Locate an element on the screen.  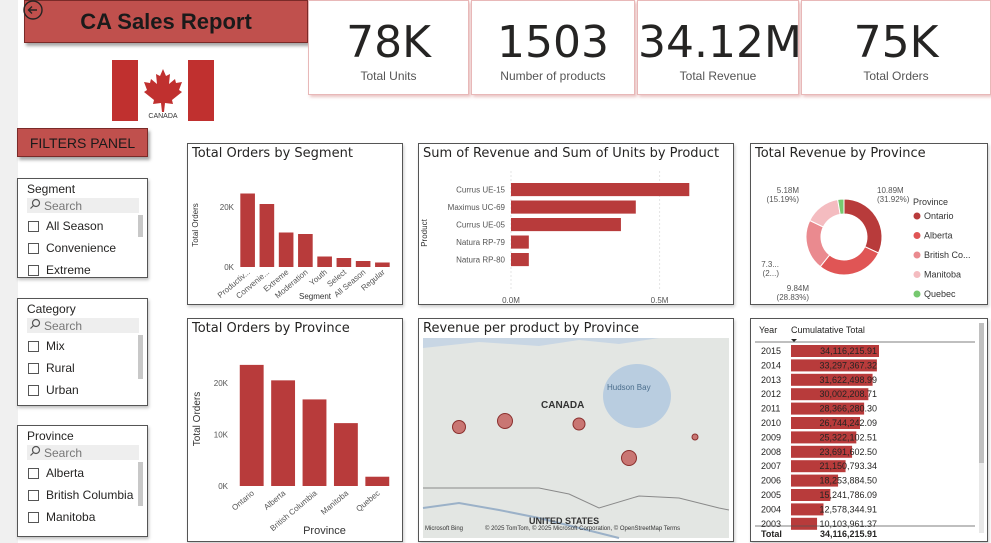
back-arrow-icon is located at coordinates (33, 11).